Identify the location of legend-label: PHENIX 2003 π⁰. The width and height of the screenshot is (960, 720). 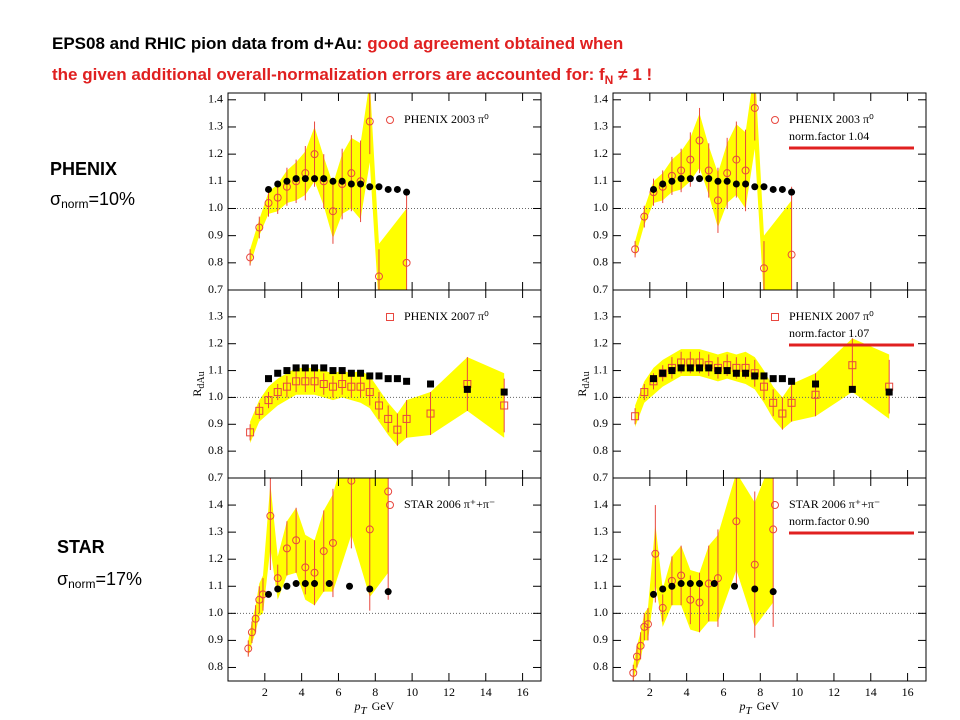
(831, 119).